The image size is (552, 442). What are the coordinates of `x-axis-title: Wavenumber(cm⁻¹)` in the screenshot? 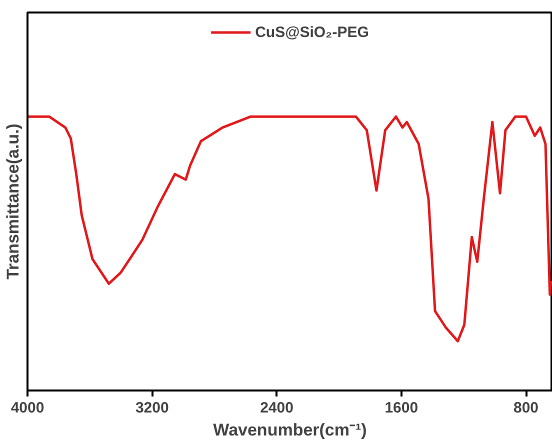 It's located at (290, 430).